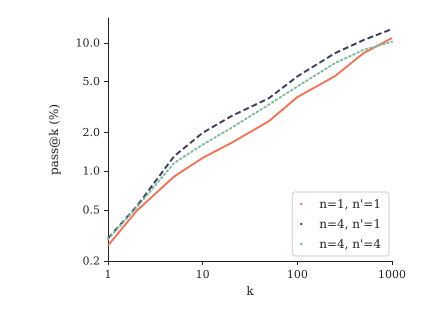  I want to click on x-axis-title: k, so click(250, 291).